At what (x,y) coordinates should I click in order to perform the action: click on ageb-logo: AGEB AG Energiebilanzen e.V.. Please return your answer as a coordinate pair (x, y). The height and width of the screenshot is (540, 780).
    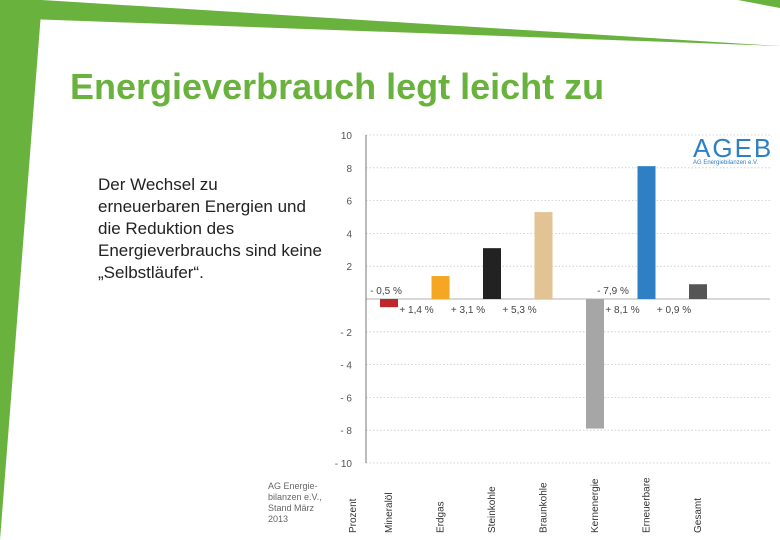
    Looking at the image, I should click on (733, 150).